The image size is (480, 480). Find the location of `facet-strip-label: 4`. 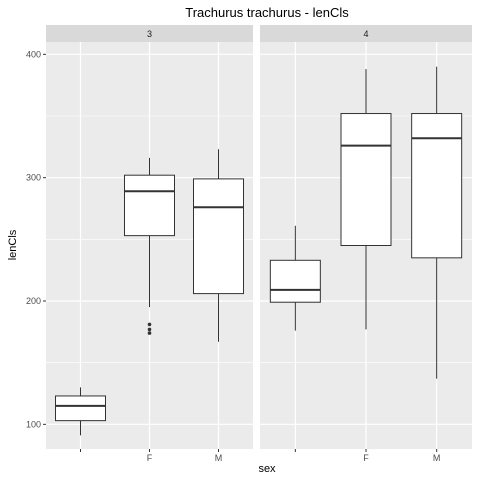

facet-strip-label: 4 is located at coordinates (365, 34).